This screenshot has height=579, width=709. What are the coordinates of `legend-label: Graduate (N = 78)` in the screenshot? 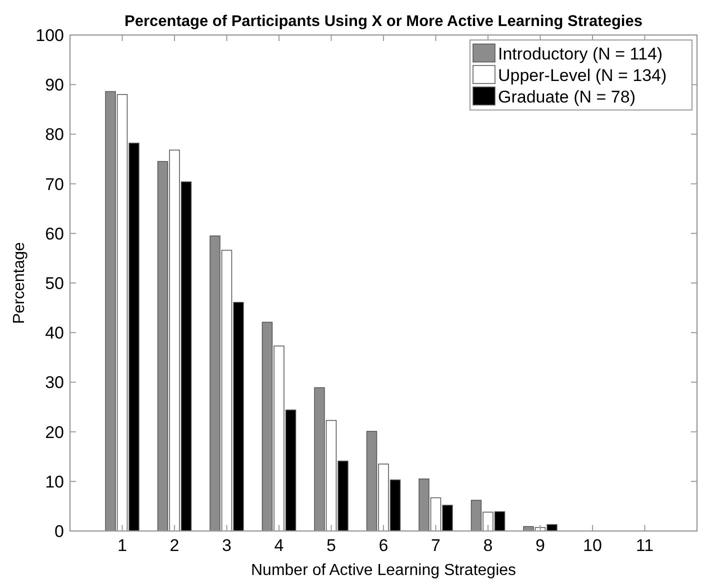 It's located at (567, 97).